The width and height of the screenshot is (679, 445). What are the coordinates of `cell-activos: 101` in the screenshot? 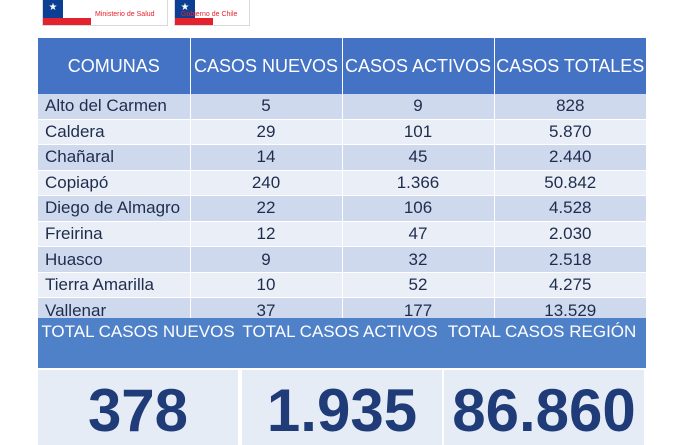 It's located at (418, 132).